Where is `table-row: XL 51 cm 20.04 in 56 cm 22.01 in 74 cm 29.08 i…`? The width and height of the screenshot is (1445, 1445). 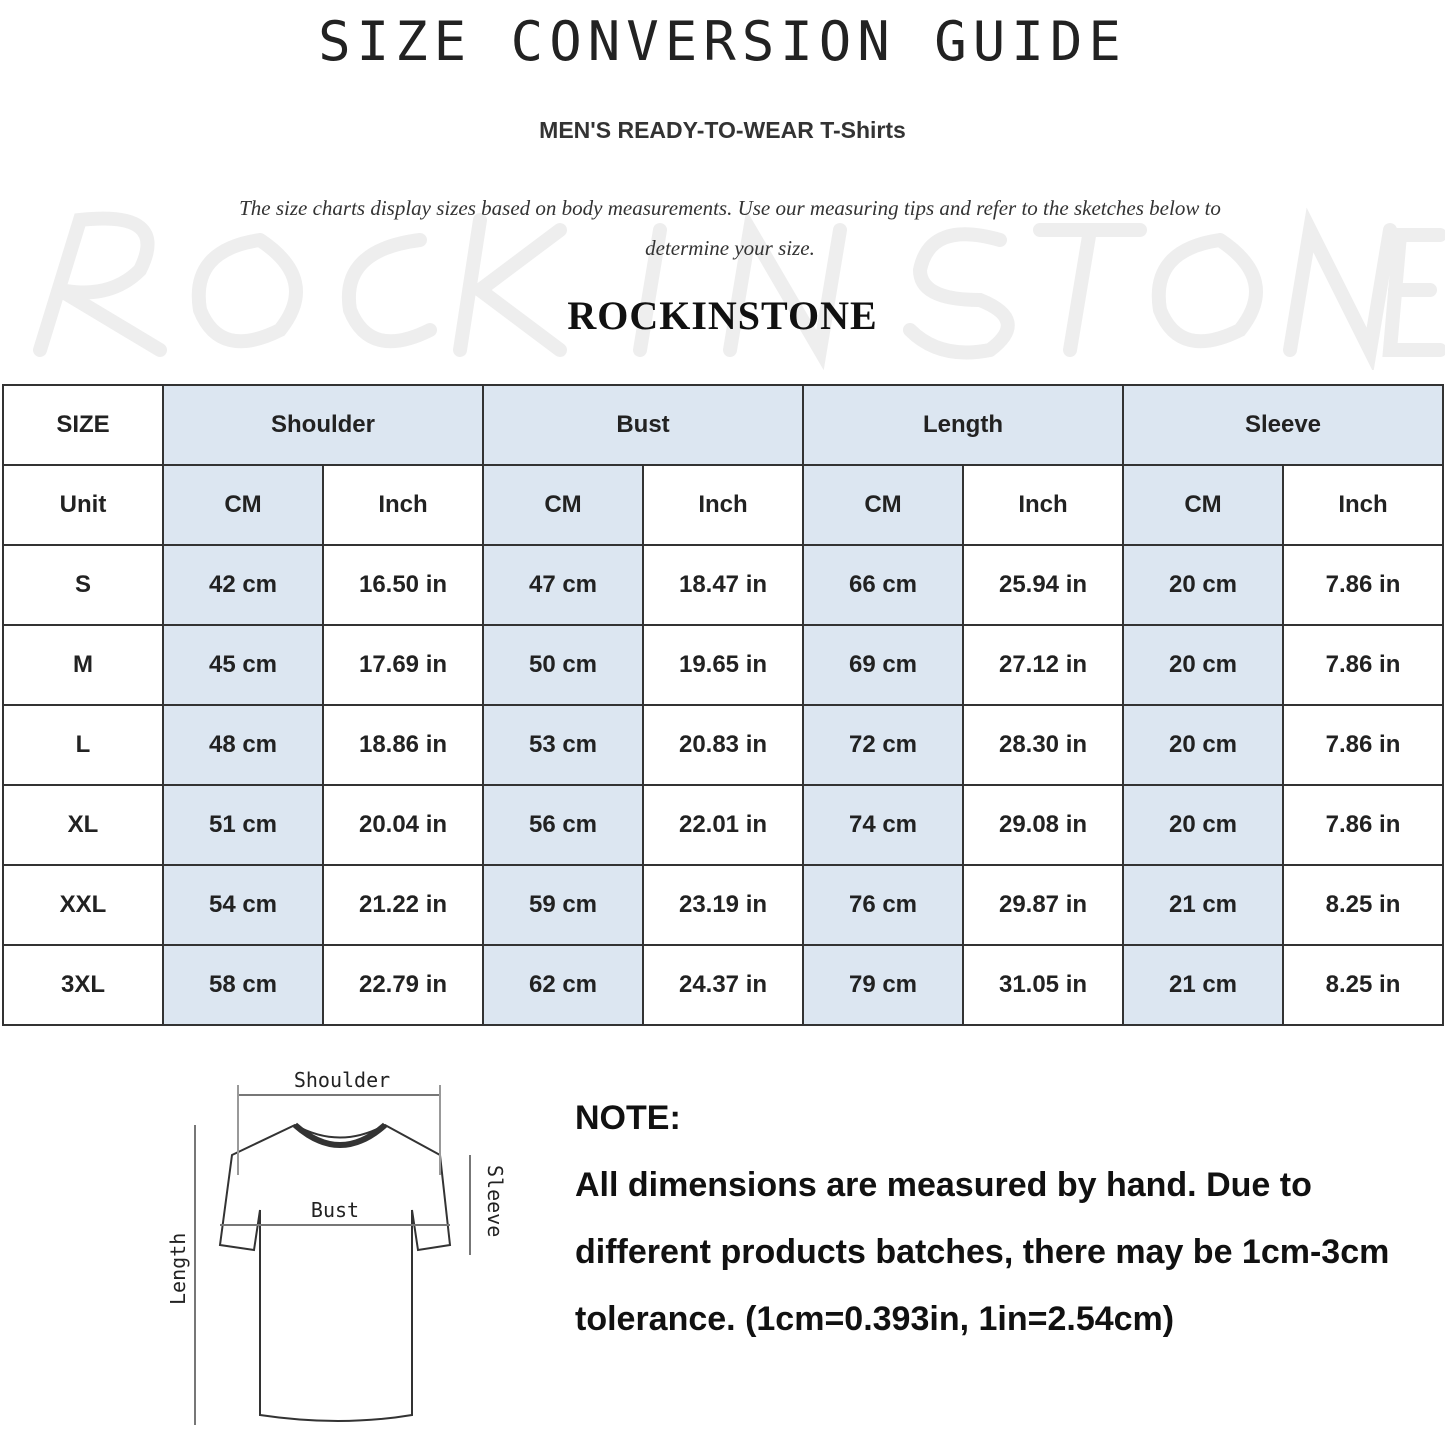
table-row: XL 51 cm 20.04 in 56 cm 22.01 in 74 cm 29.08 i… is located at coordinates (723, 825).